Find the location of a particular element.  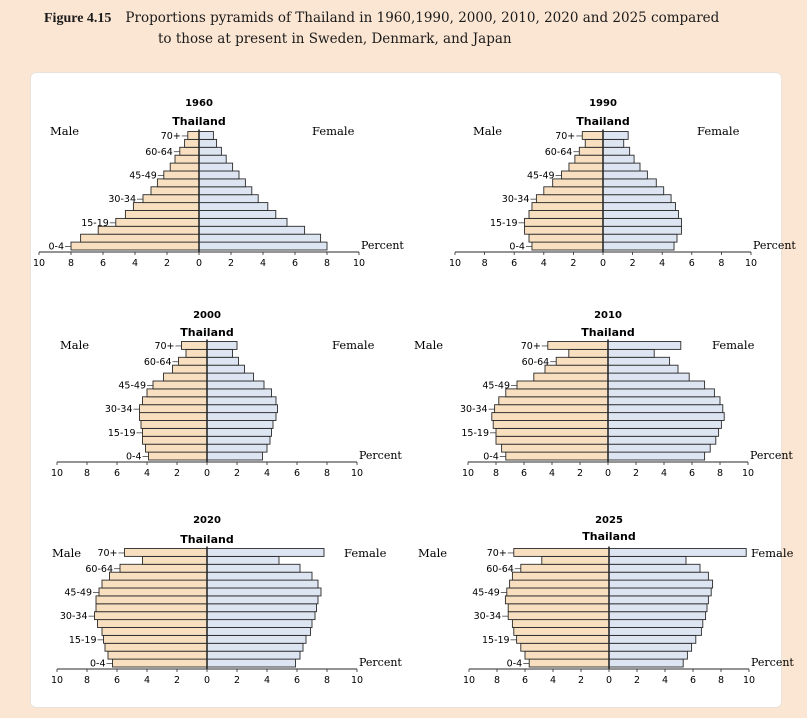

age-label: 15-19 is located at coordinates (95, 223).